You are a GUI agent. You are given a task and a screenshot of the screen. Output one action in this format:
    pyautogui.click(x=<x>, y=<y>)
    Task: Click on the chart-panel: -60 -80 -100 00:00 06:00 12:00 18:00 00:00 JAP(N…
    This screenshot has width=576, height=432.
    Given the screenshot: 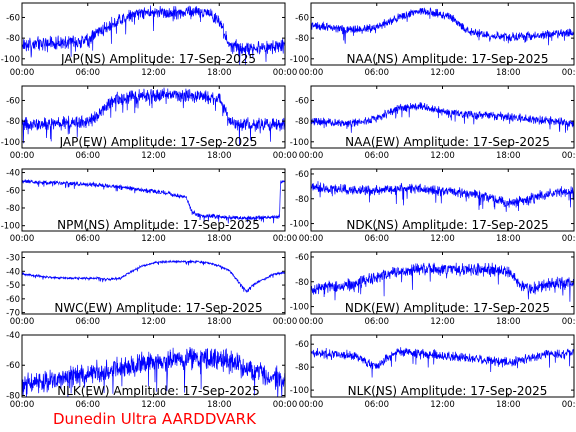 What is the action you would take?
    pyautogui.click(x=149, y=40)
    